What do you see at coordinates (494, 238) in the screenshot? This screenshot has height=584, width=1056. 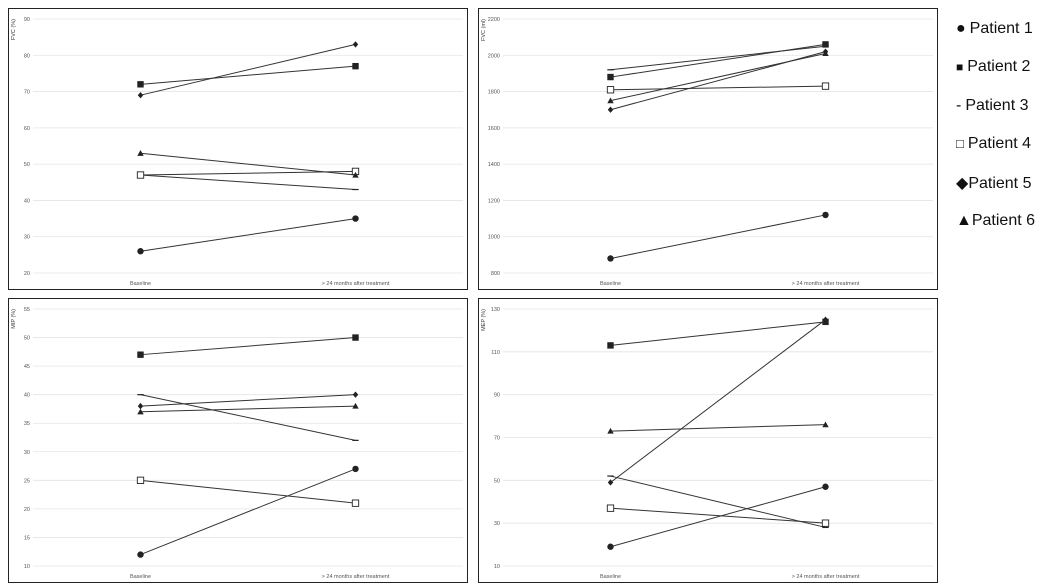 I see `y-tick-label: 1000` at bounding box center [494, 238].